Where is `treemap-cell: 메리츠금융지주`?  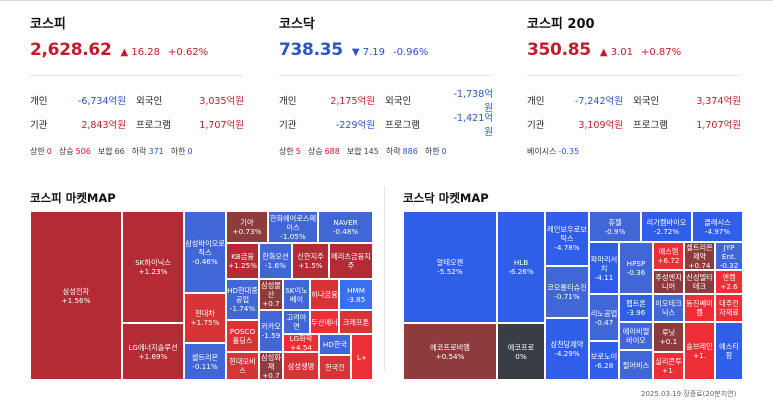
treemap-cell: 메리츠금융지주 is located at coordinates (351, 261).